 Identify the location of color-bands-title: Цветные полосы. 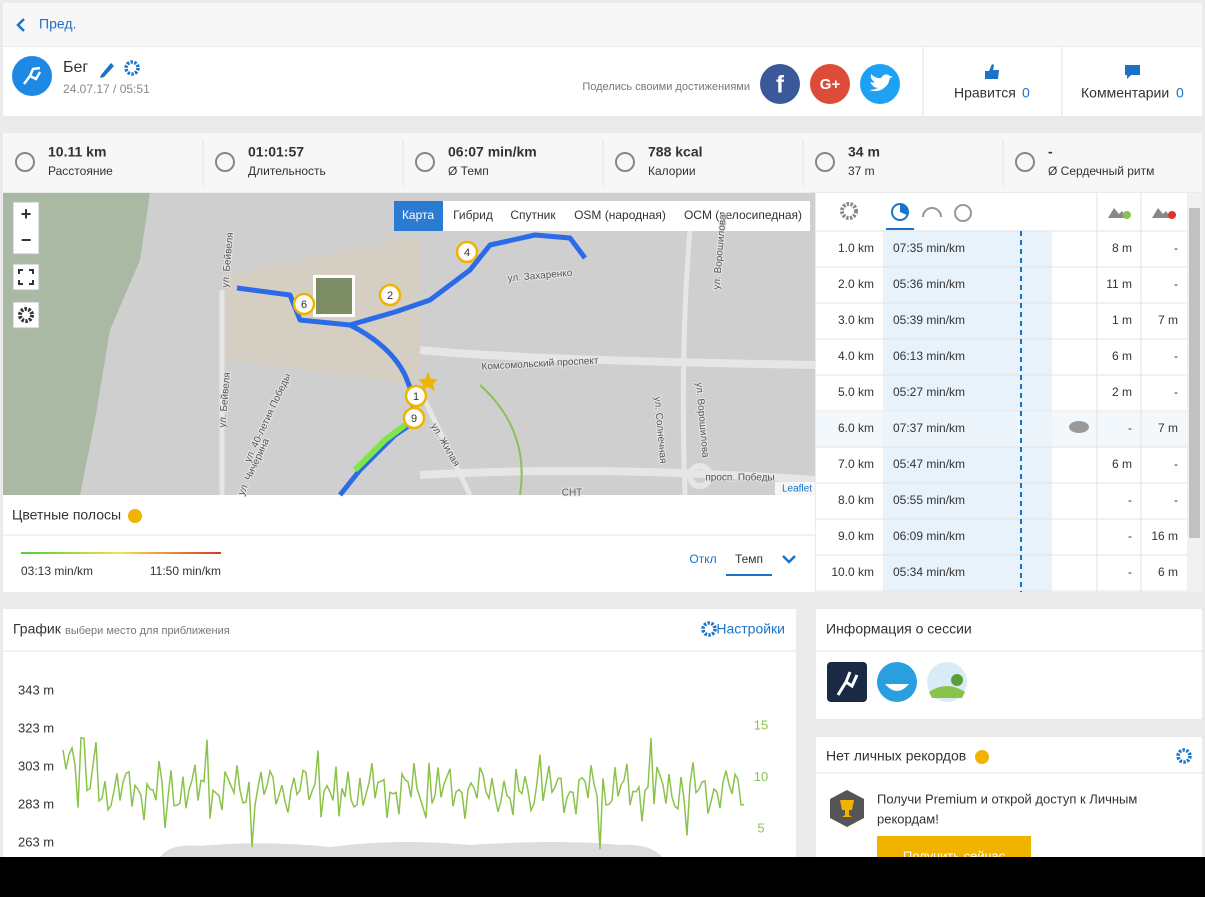
(66, 515).